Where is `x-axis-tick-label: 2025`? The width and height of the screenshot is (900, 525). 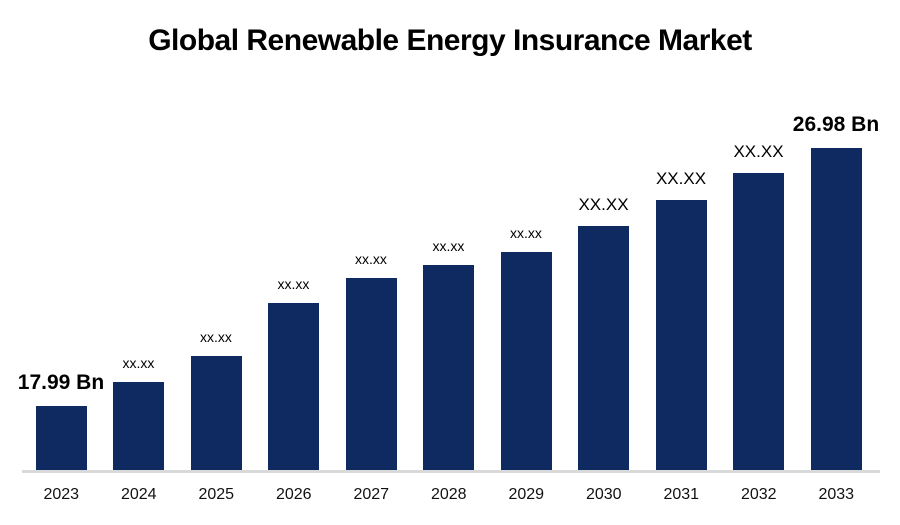
x-axis-tick-label: 2025 is located at coordinates (216, 494).